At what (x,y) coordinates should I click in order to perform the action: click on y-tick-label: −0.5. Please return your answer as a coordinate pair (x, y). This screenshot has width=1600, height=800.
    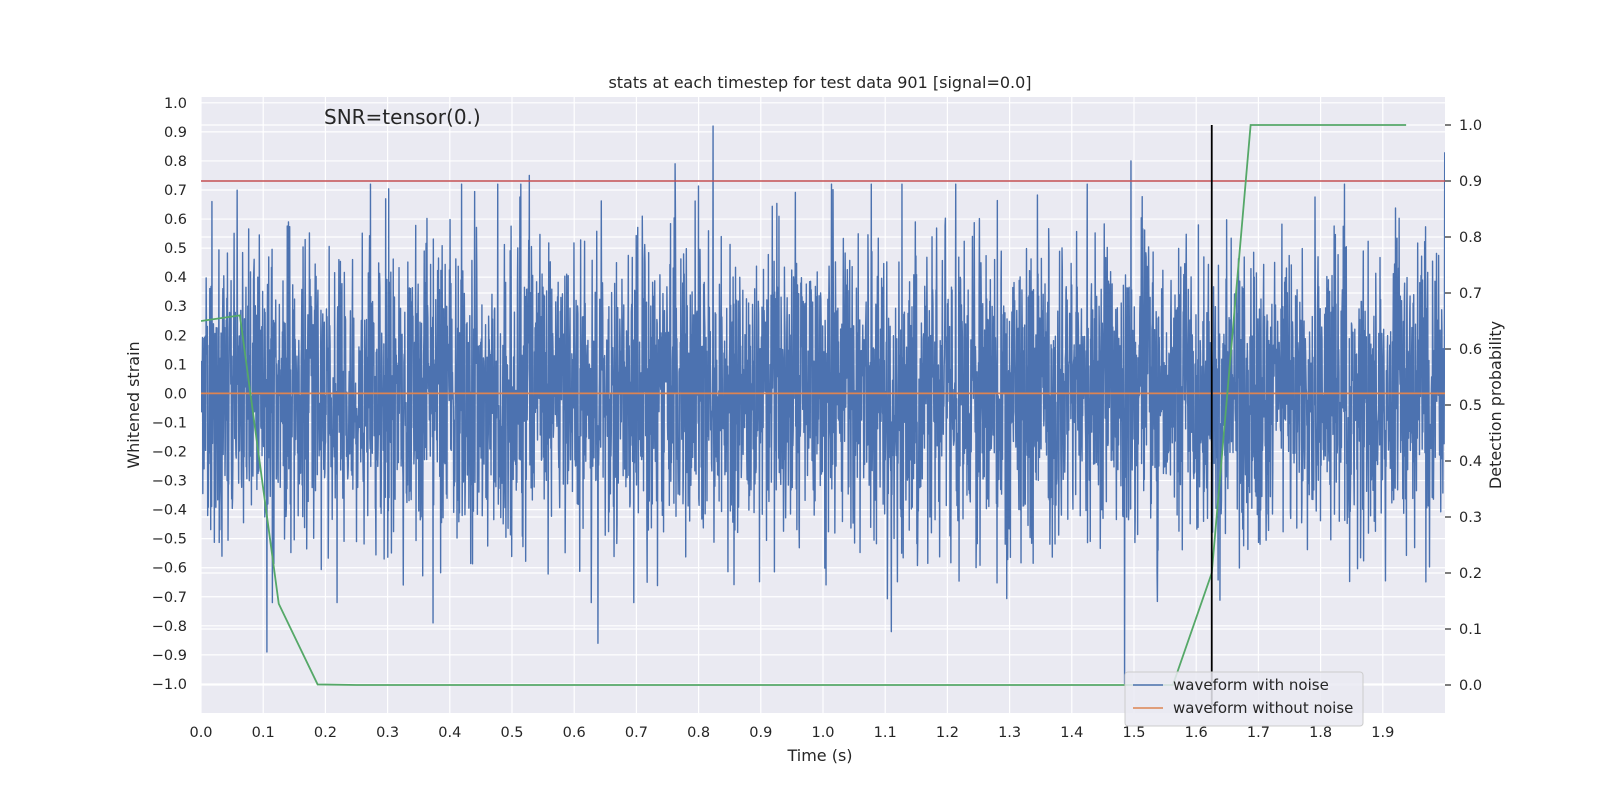
    Looking at the image, I should click on (169, 540).